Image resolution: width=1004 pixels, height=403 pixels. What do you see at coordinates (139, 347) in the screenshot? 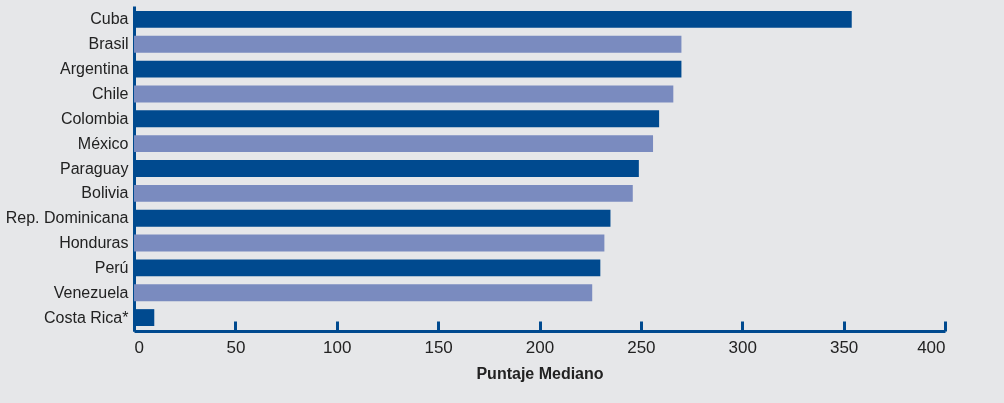
I see `x-tick-label: 0` at bounding box center [139, 347].